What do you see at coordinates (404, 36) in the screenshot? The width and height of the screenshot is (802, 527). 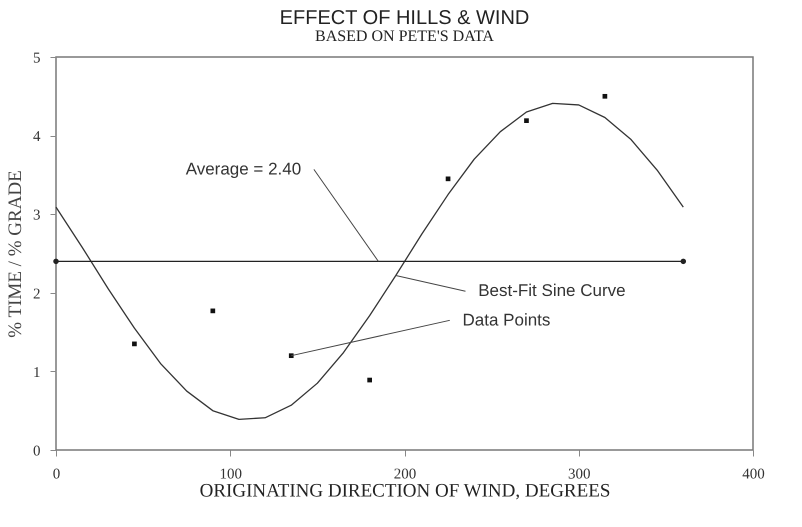 I see `chart-subtitle: BASED ON PETE'S DATA` at bounding box center [404, 36].